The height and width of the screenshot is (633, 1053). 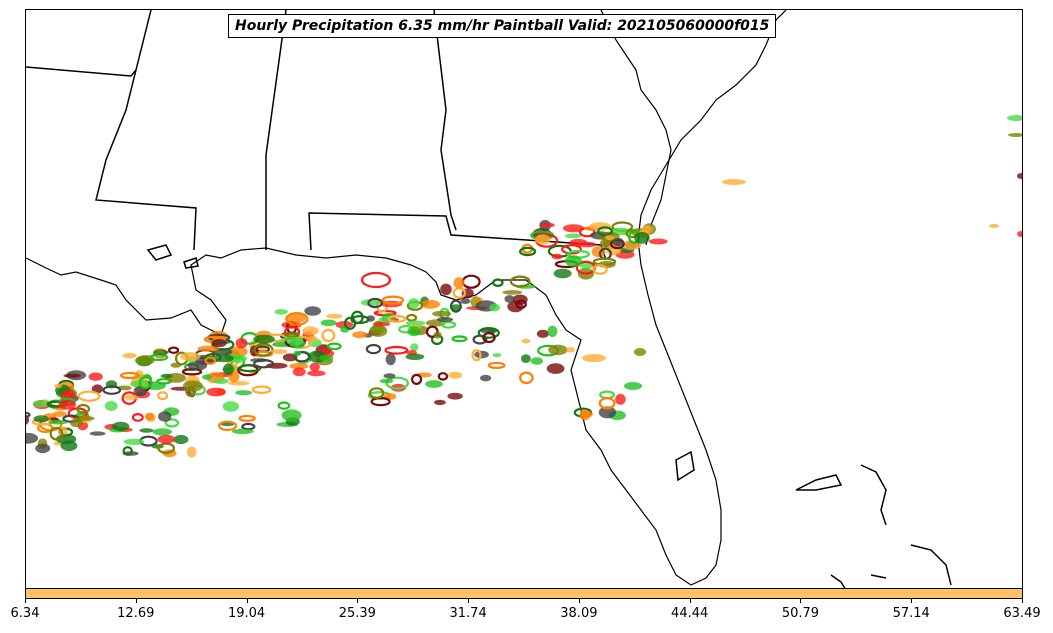 I want to click on colorbar-tick-label: 38.09, so click(x=579, y=613).